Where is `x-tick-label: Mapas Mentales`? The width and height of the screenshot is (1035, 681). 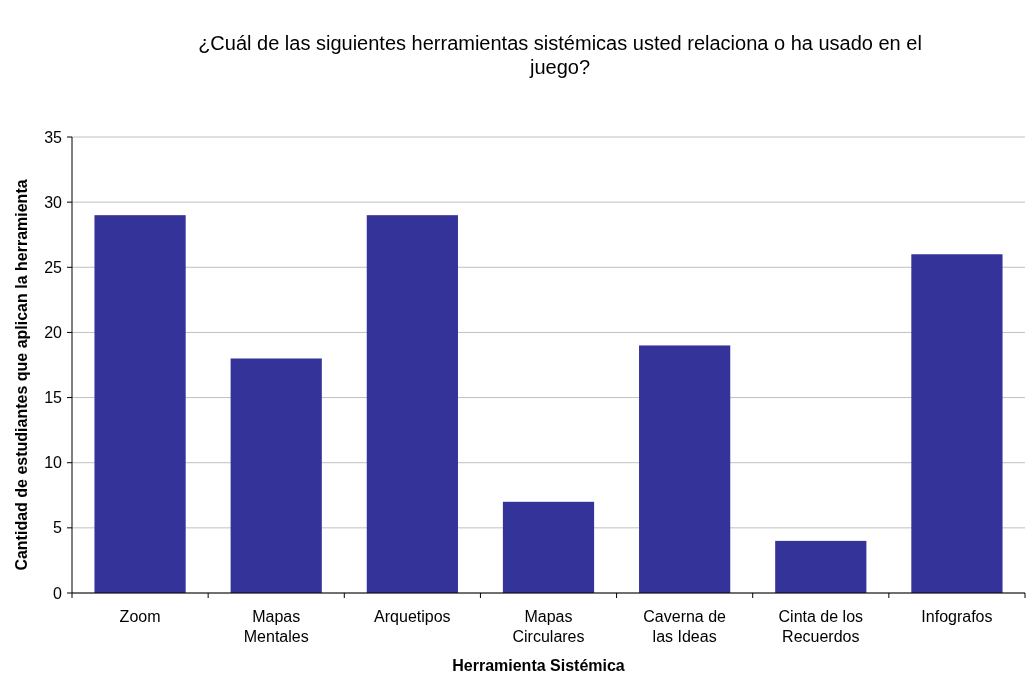
x-tick-label: Mapas Mentales is located at coordinates (276, 626).